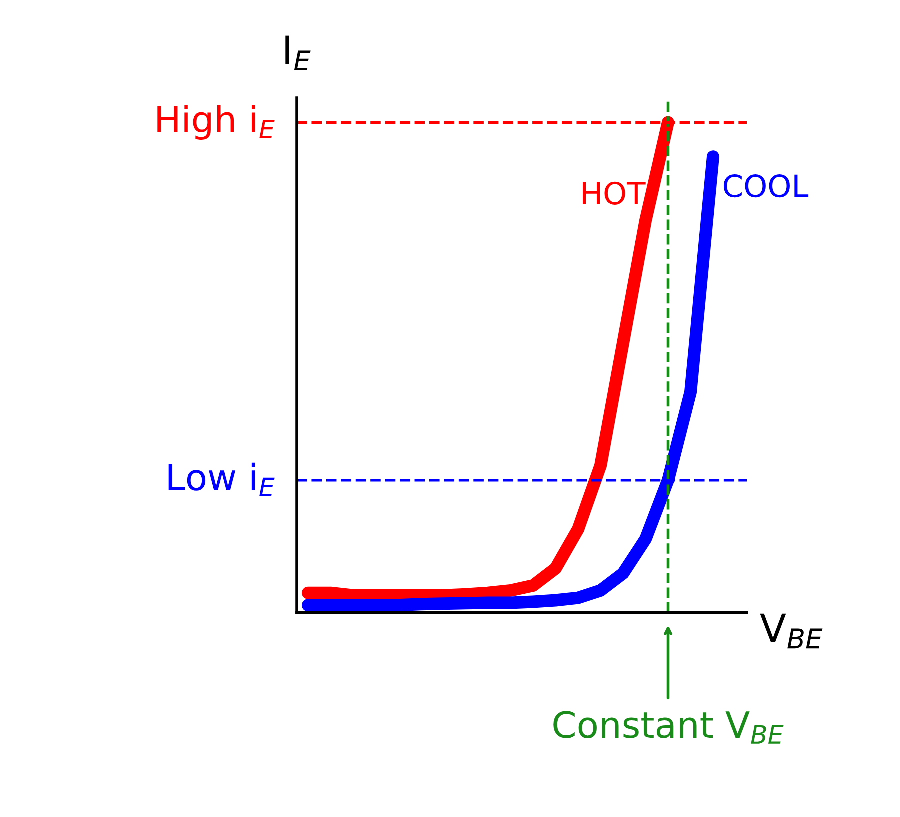  I want to click on ref-line-label: Low i$_{E}$, so click(221, 479).